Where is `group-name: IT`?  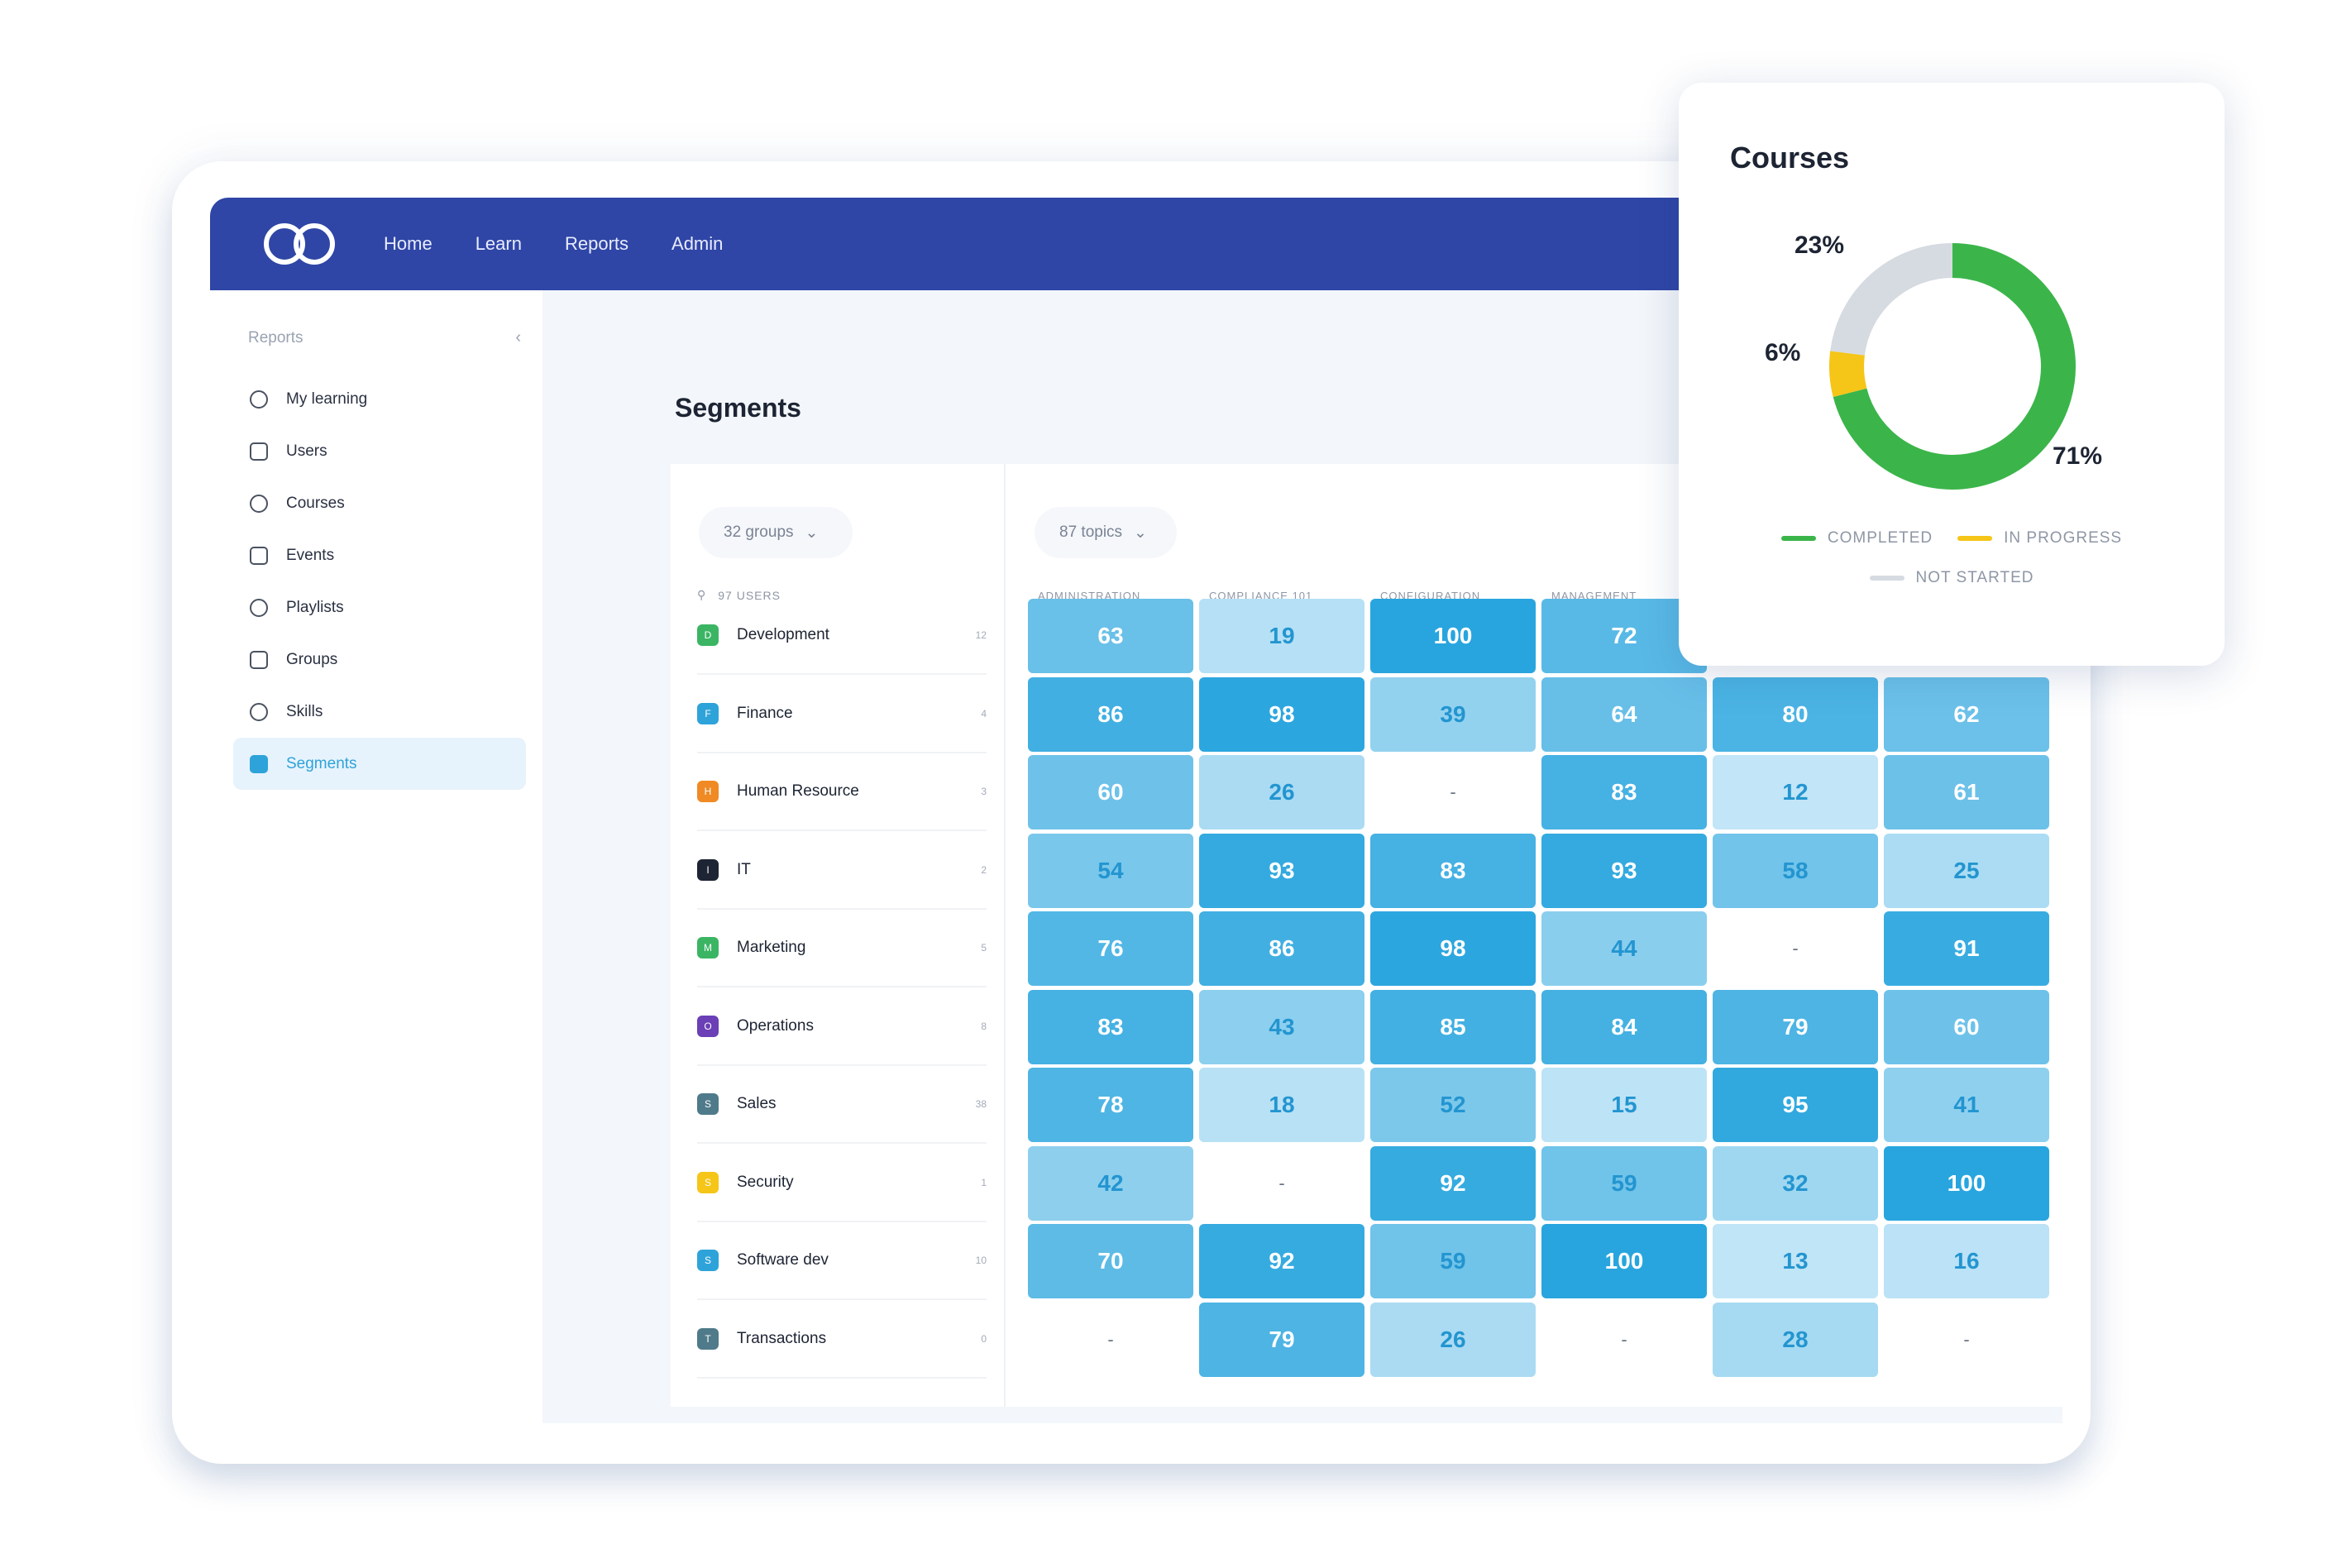
group-name: IT is located at coordinates (744, 869).